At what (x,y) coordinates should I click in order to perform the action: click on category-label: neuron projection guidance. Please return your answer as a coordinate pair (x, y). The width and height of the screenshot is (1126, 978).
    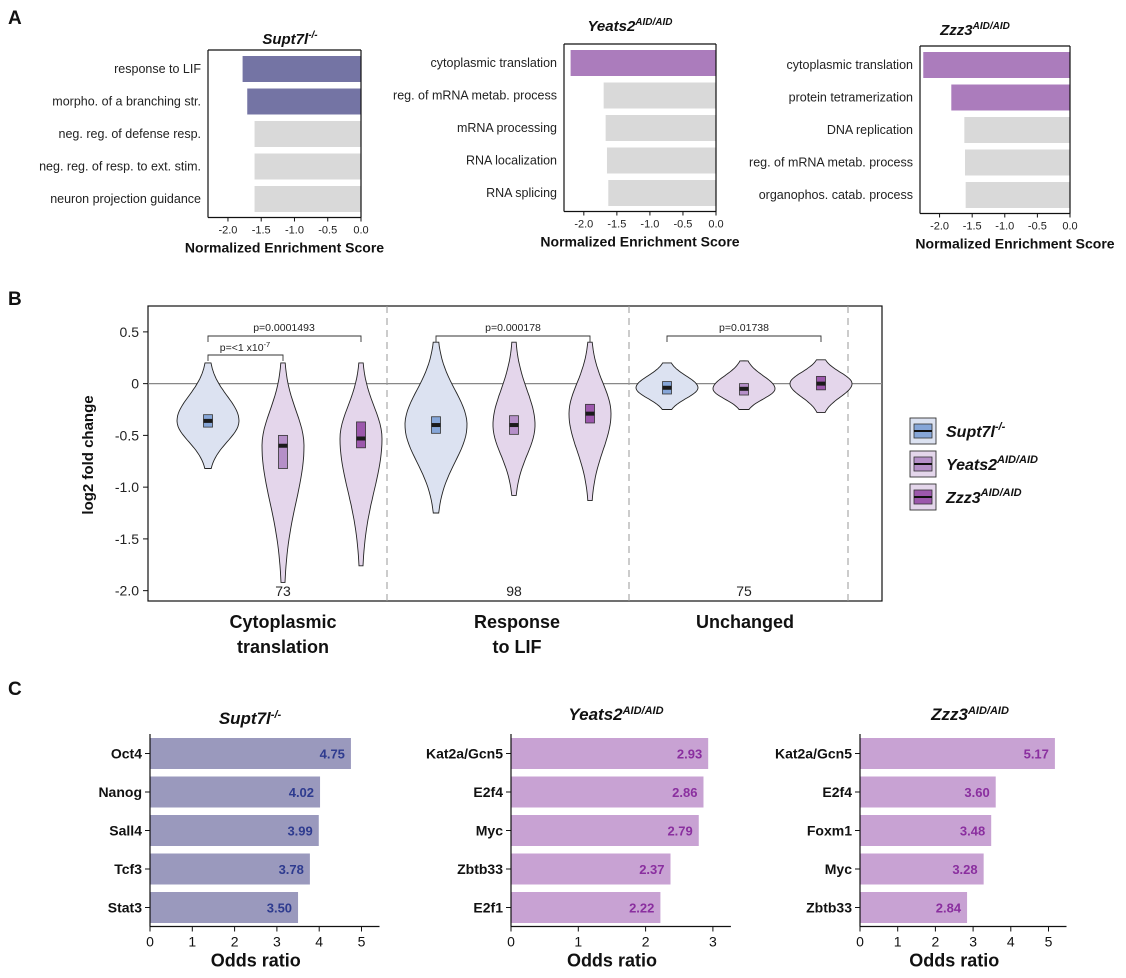
    Looking at the image, I should click on (125, 199).